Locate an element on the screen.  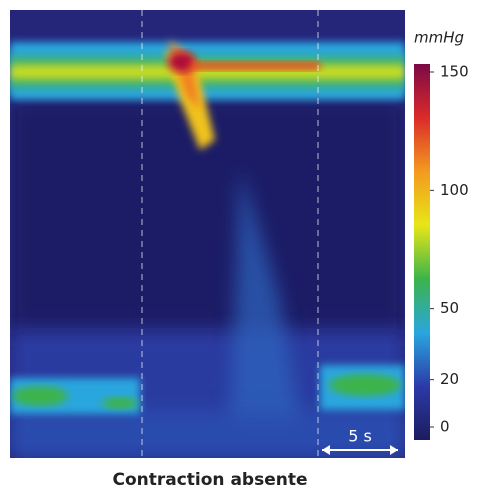
colorbar is located at coordinates (422, 252).